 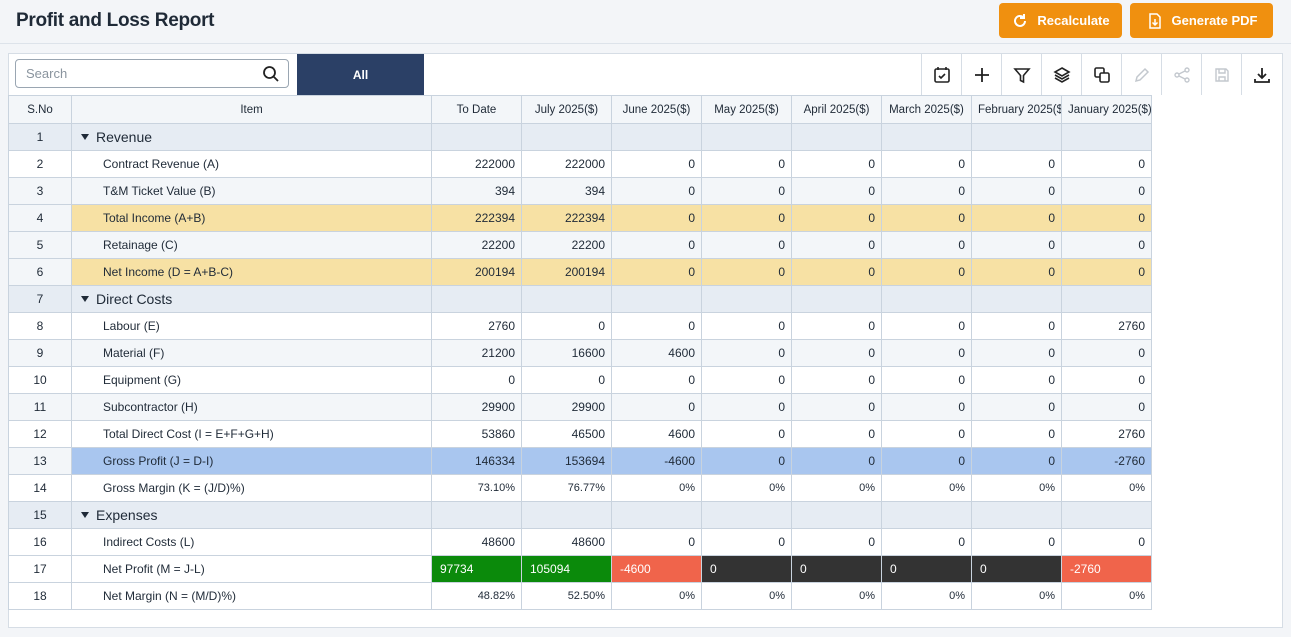 What do you see at coordinates (251, 596) in the screenshot?
I see `item-cell: Net Margin (N = (M/D)%)` at bounding box center [251, 596].